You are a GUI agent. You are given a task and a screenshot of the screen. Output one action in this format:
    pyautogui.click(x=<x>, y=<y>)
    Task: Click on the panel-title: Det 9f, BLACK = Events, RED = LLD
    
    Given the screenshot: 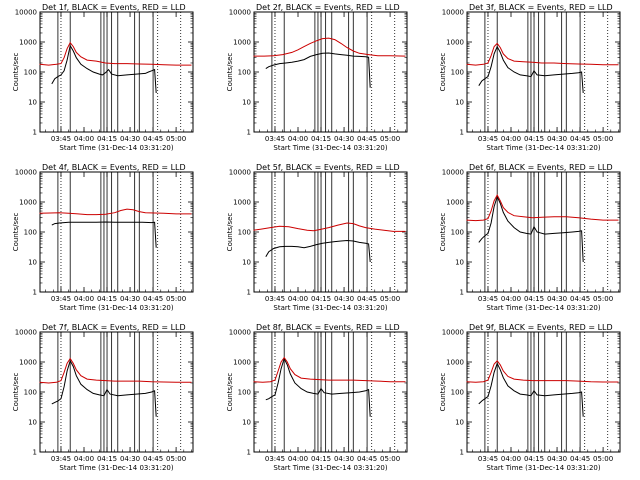 What is the action you would take?
    pyautogui.click(x=541, y=327)
    